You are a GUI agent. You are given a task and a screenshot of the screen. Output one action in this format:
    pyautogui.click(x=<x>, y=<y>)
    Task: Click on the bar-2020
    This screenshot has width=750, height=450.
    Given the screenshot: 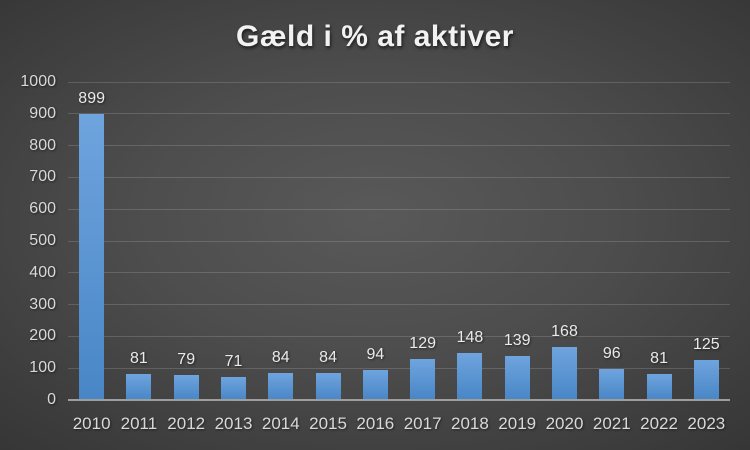 What is the action you would take?
    pyautogui.click(x=564, y=373)
    